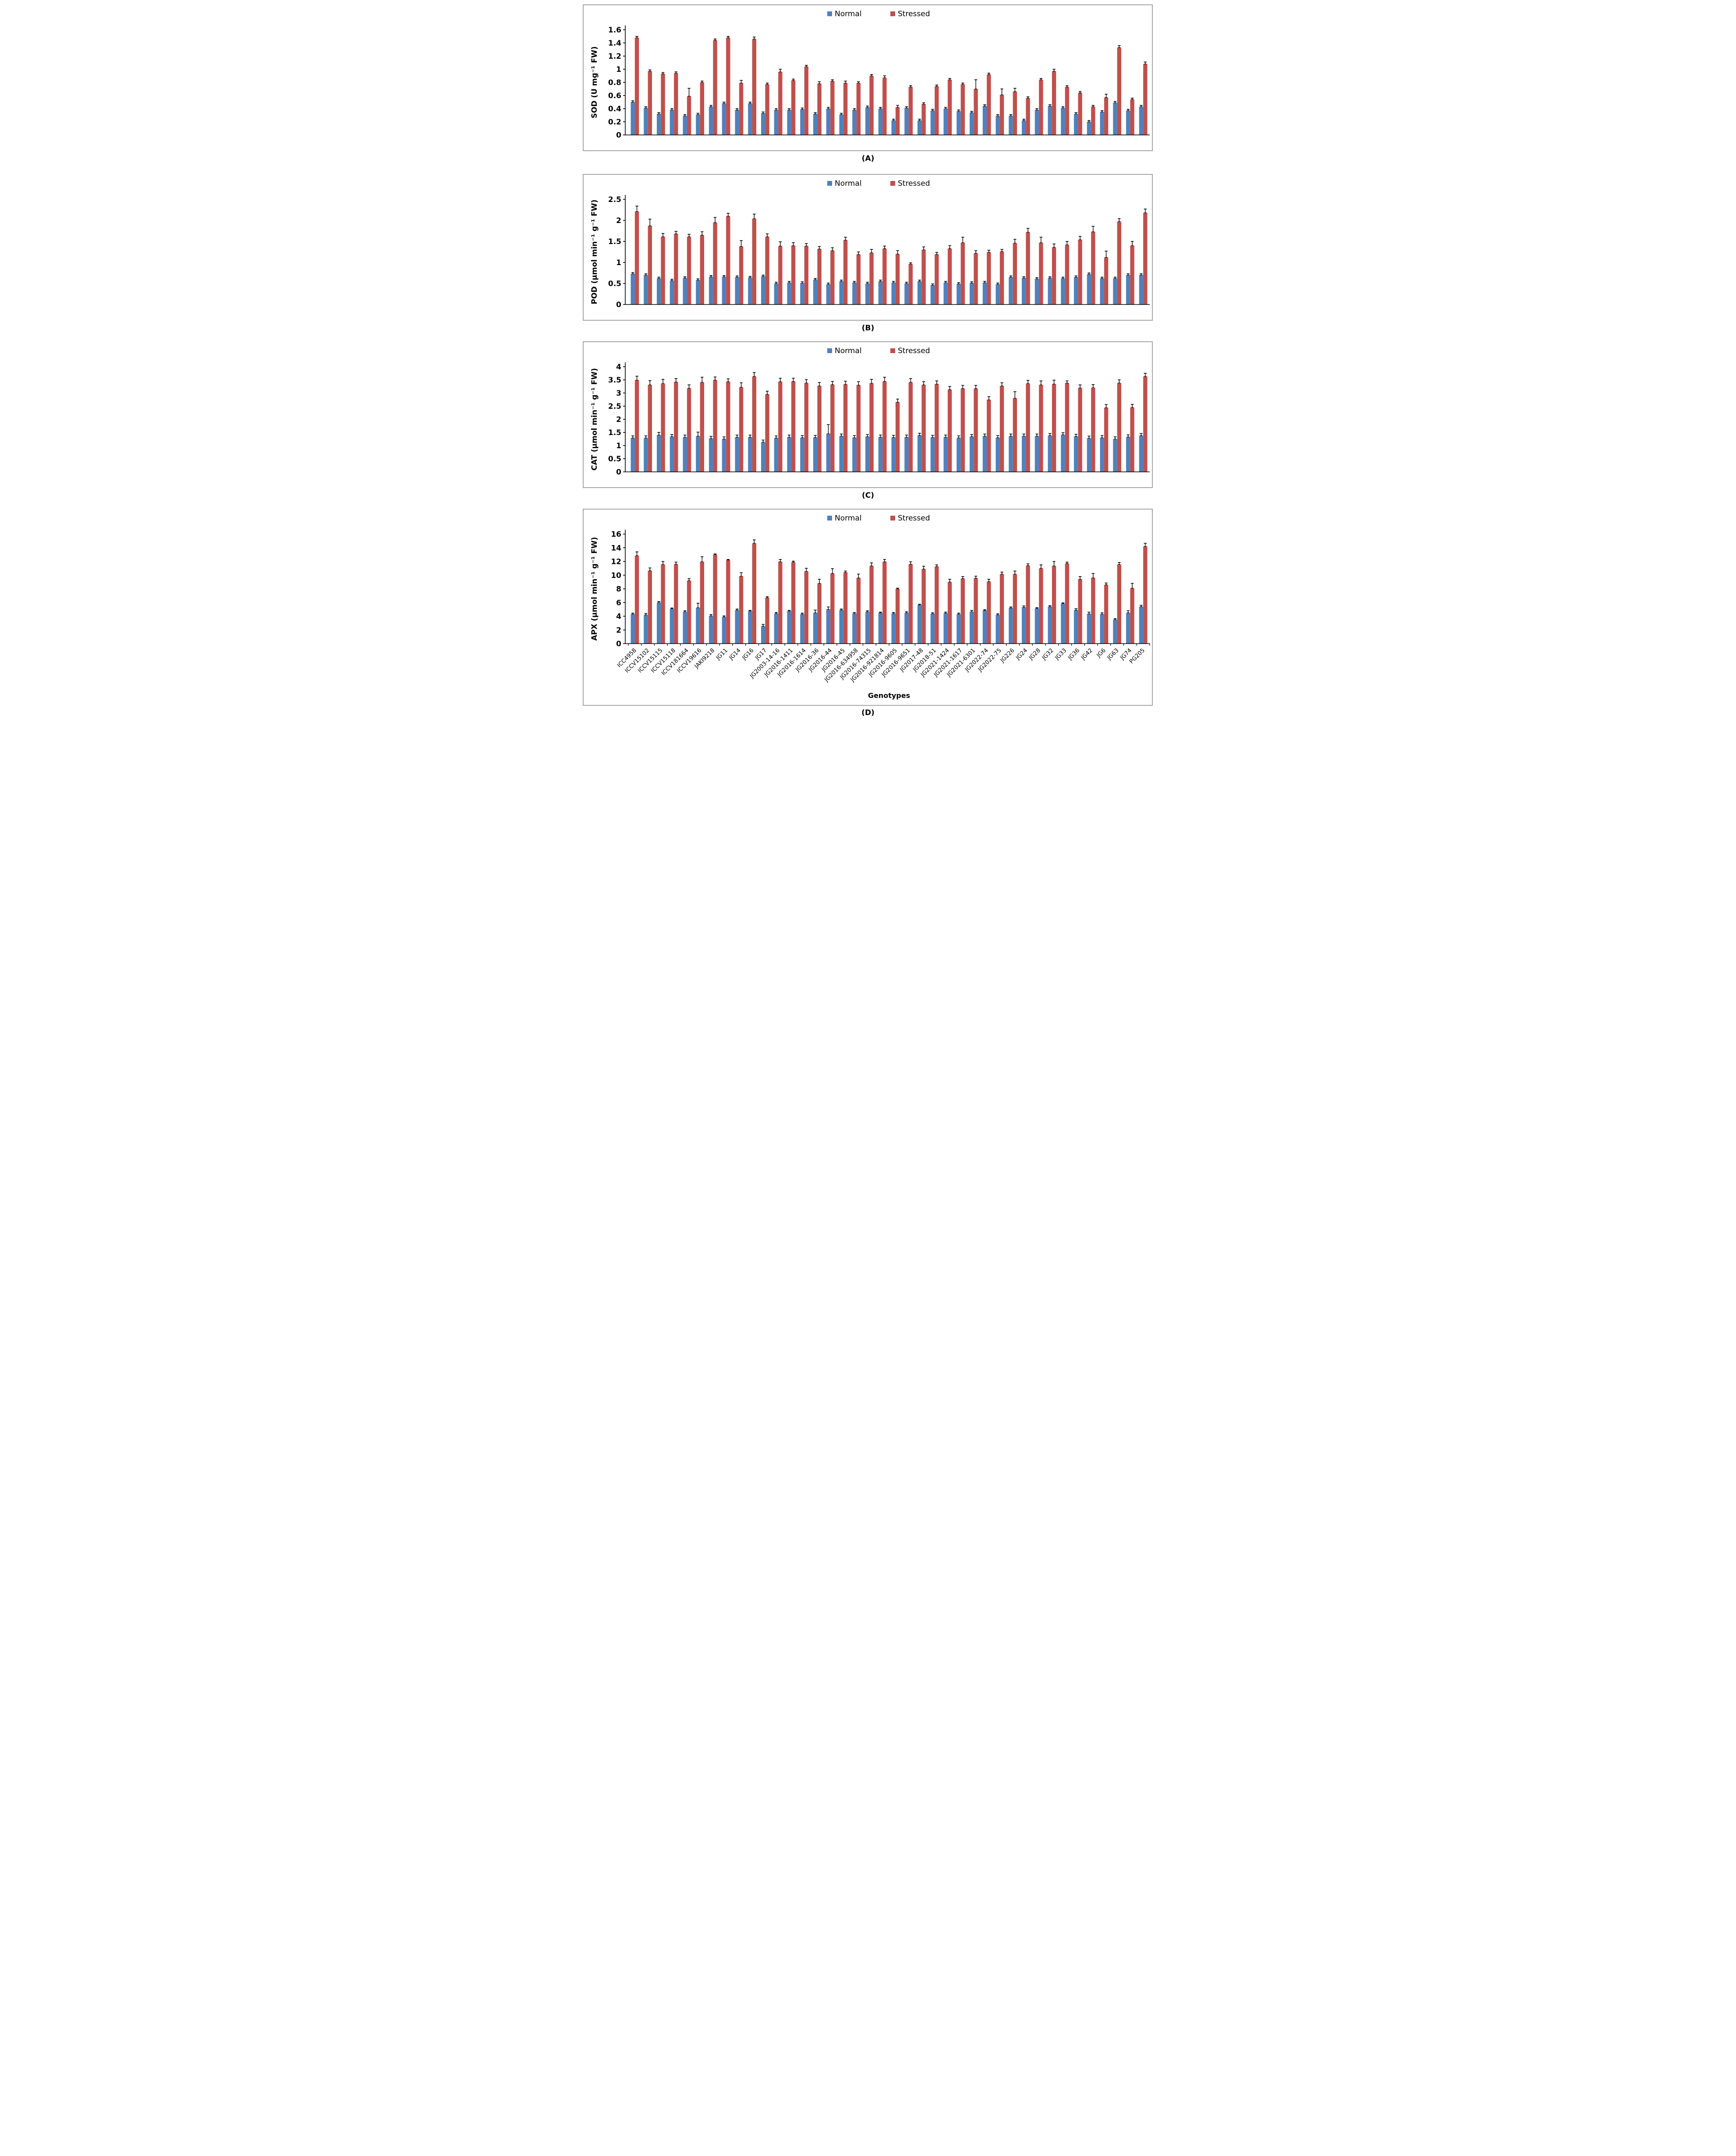  I want to click on y-tick-label: 0.5, so click(614, 459).